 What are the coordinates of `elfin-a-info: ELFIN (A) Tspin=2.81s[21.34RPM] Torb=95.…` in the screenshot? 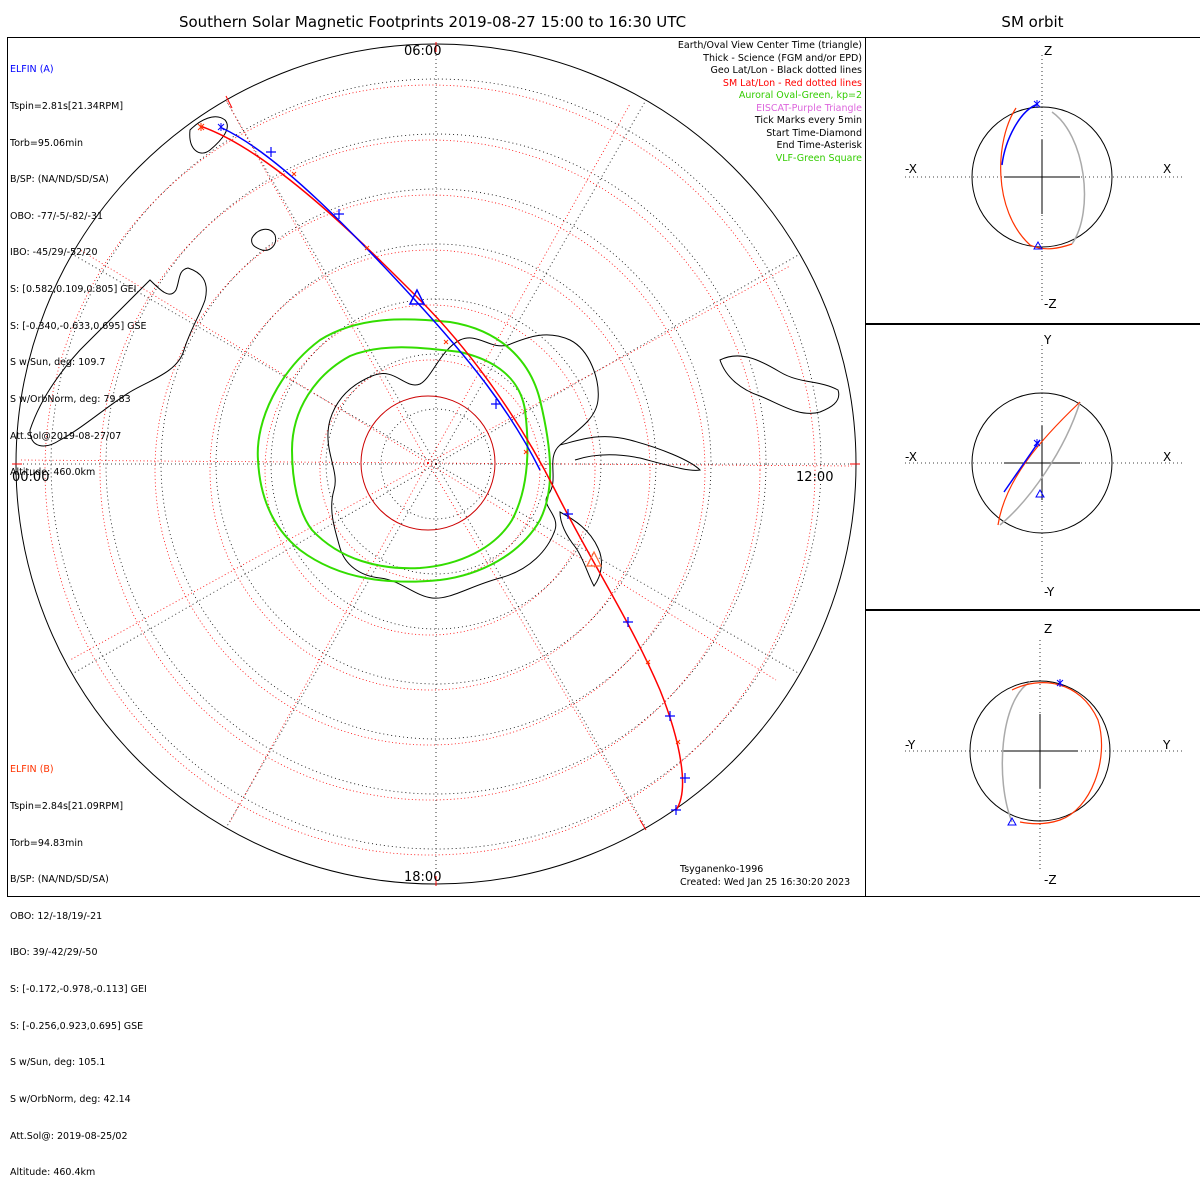 It's located at (78, 266).